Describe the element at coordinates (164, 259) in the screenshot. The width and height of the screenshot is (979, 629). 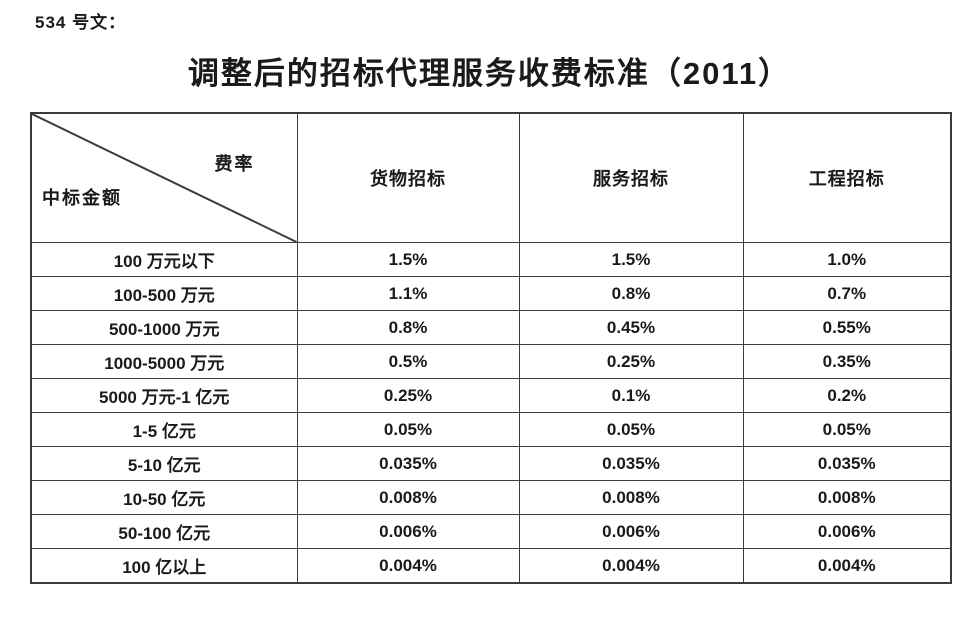
I see `row-label: 100 万元以下` at that location.